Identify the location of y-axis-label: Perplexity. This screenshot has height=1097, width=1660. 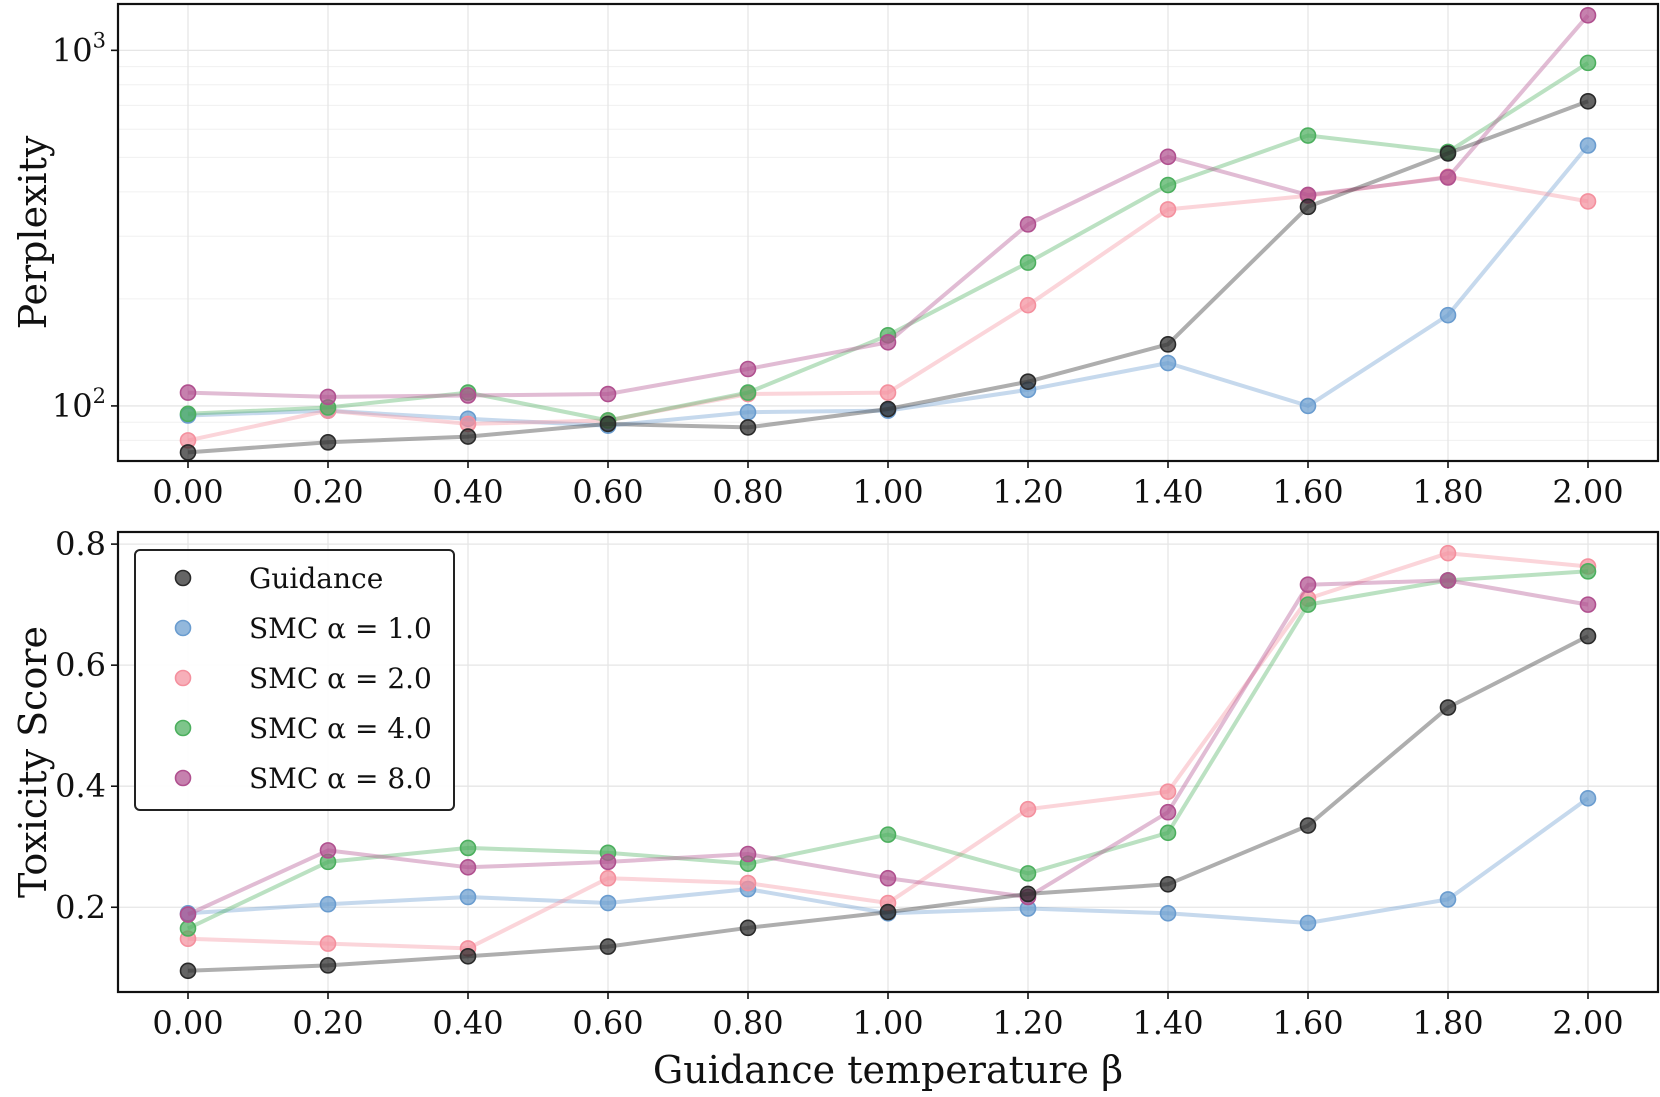
(33, 232).